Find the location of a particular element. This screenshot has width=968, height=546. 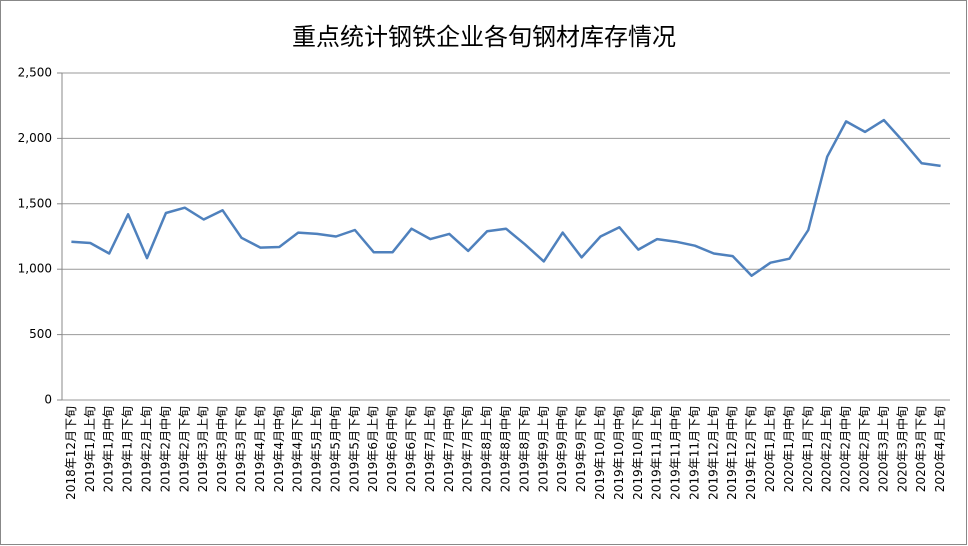

x-tick-label: 2019年5月下旬 is located at coordinates (354, 449).